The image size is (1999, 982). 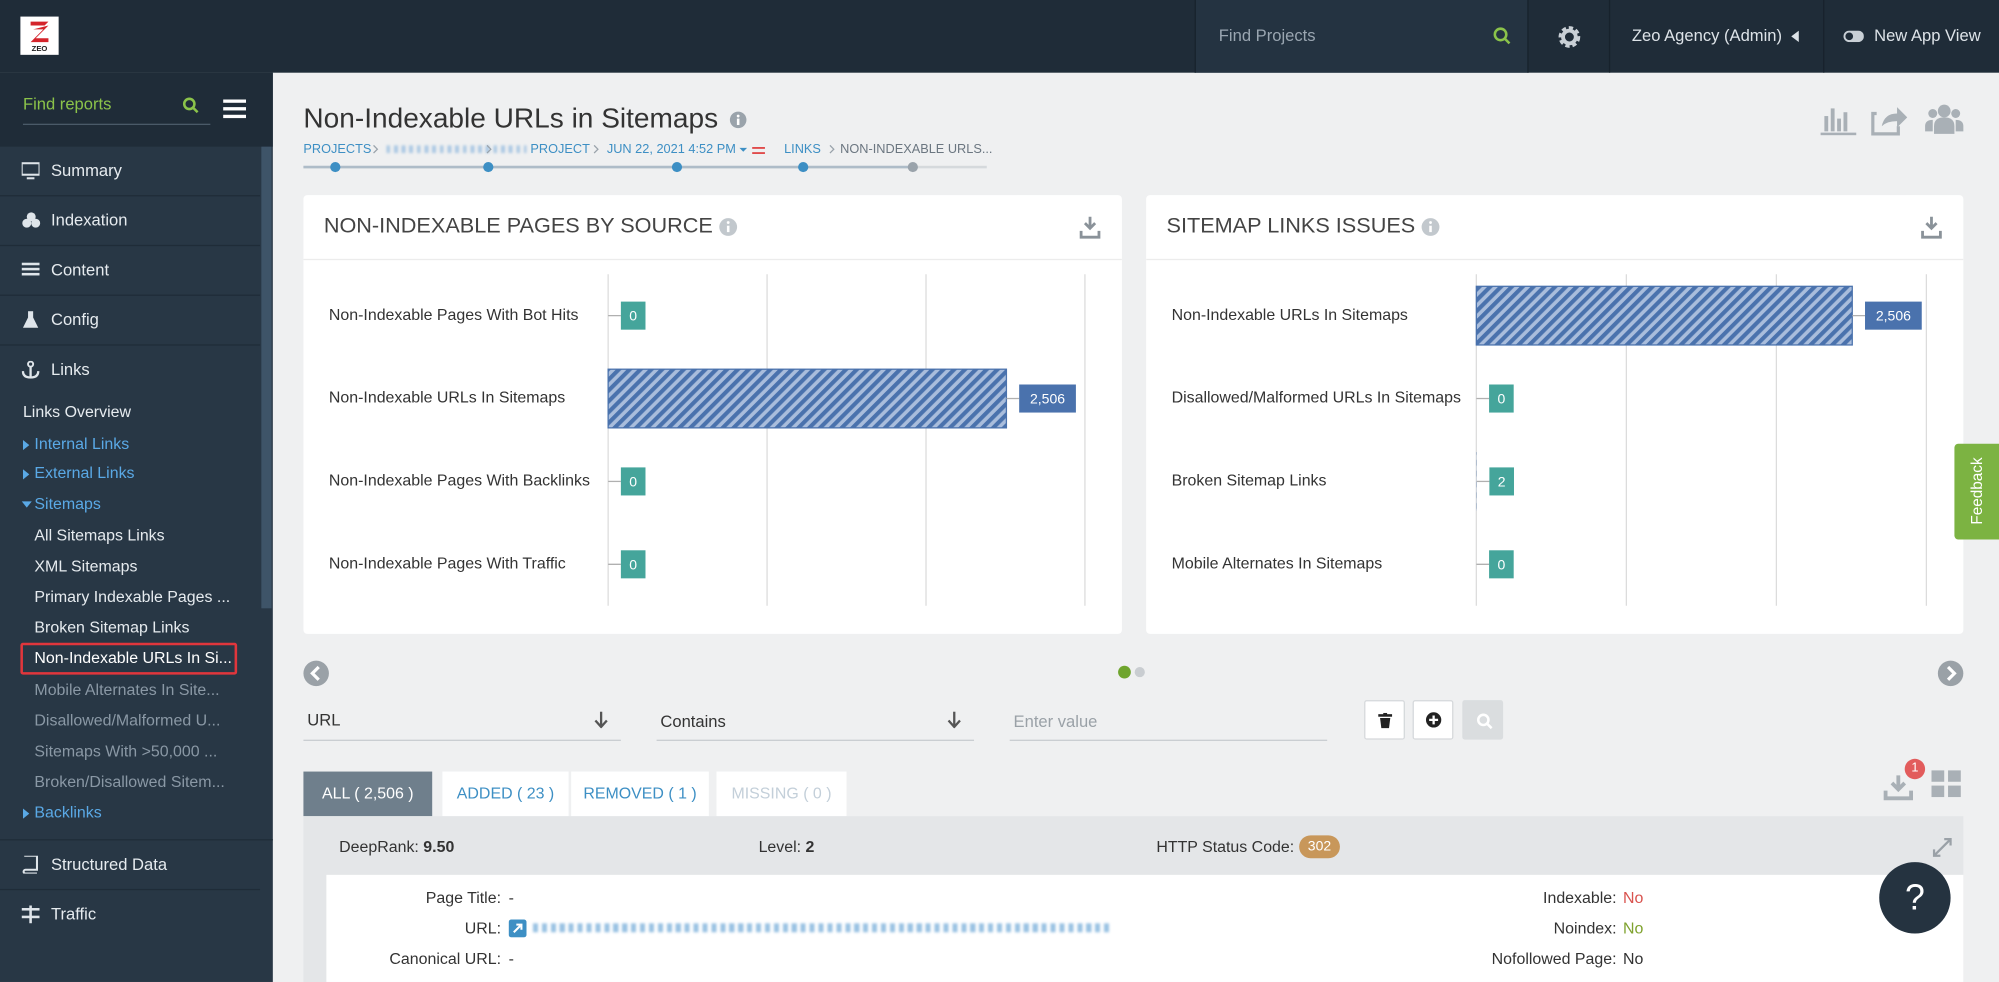 I want to click on project-search: Find Projects, so click(x=1361, y=36).